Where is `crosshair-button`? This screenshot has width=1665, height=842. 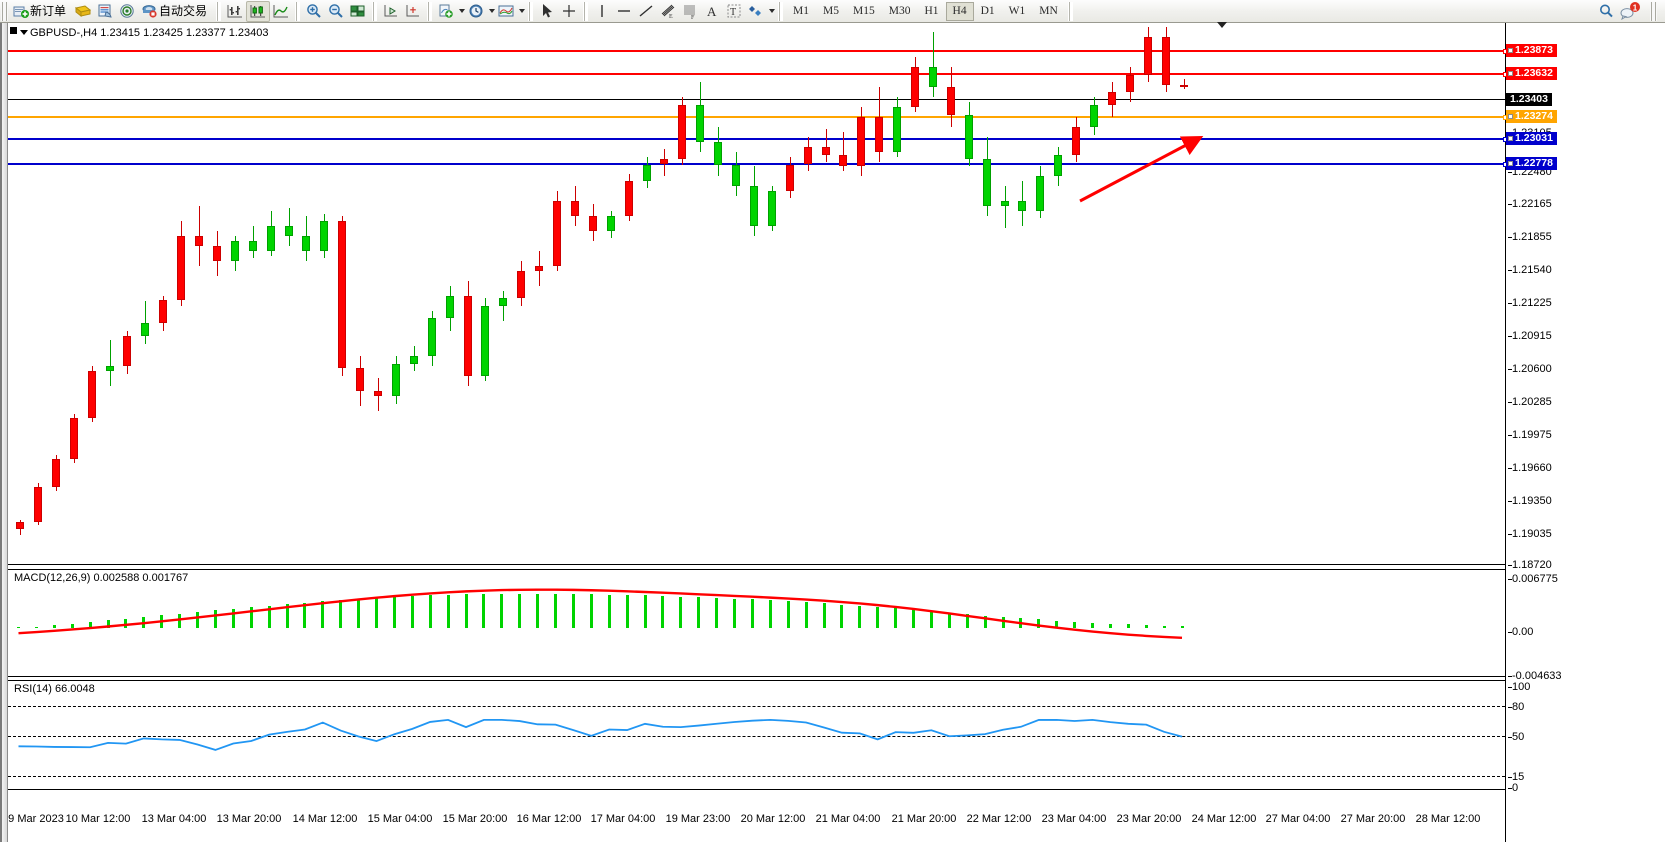
crosshair-button is located at coordinates (569, 11).